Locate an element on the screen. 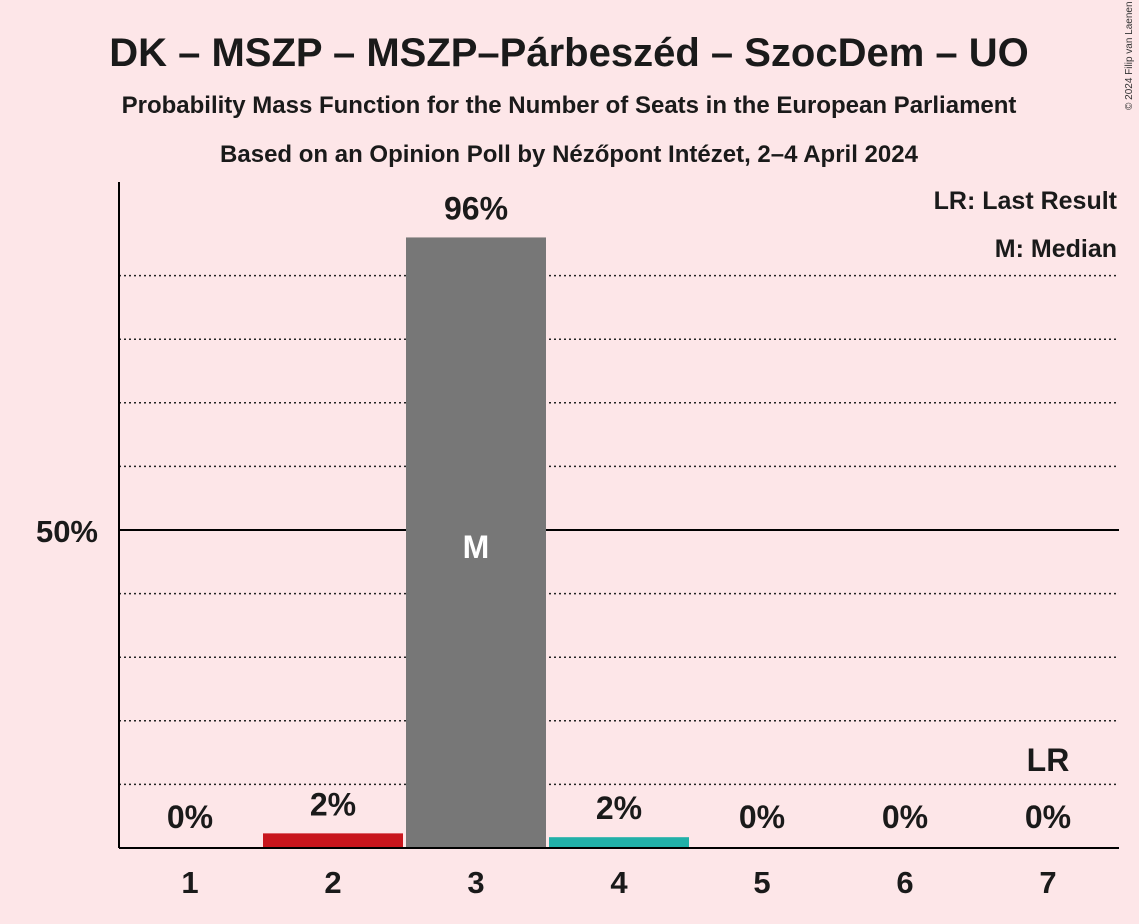 The image size is (1139, 924). data-label-1: 0% is located at coordinates (190, 817).